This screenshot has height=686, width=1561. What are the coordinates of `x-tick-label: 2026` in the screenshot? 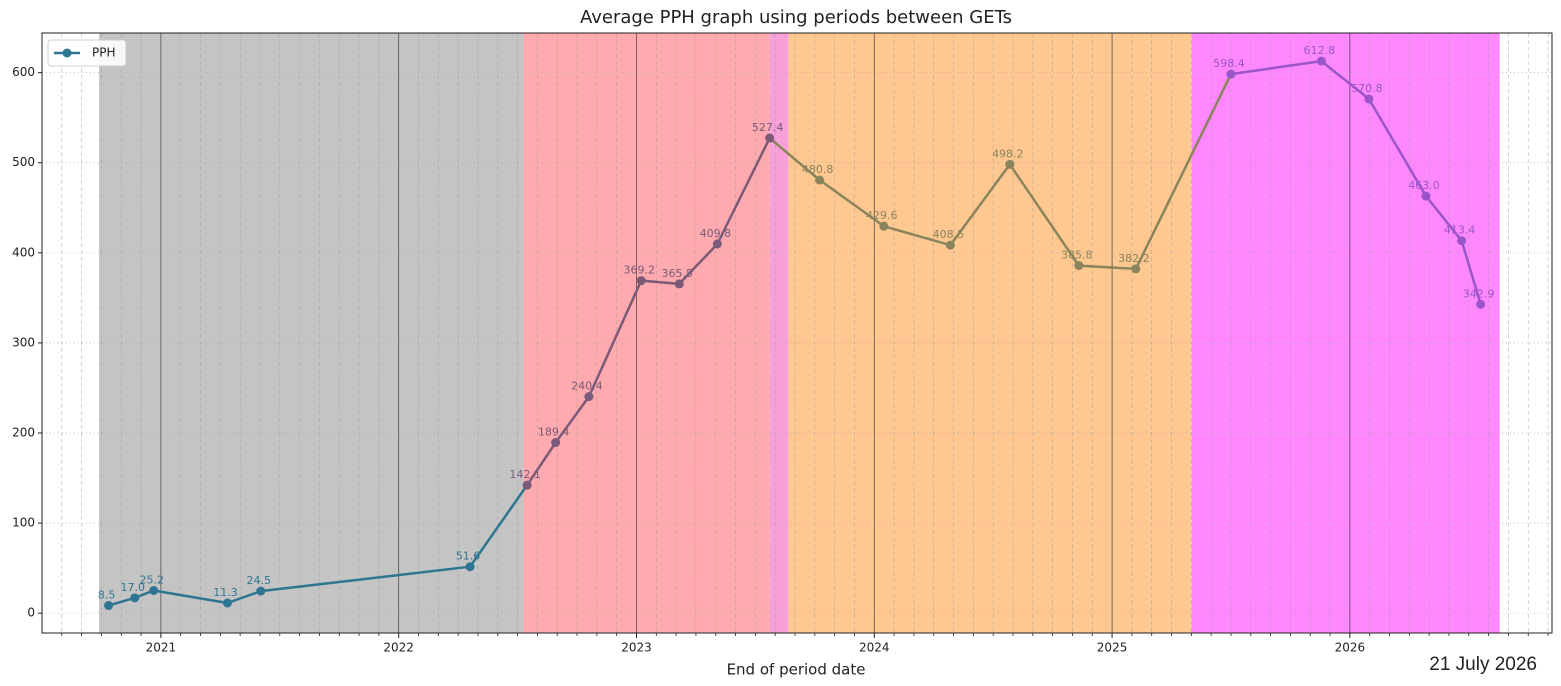 It's located at (1350, 648).